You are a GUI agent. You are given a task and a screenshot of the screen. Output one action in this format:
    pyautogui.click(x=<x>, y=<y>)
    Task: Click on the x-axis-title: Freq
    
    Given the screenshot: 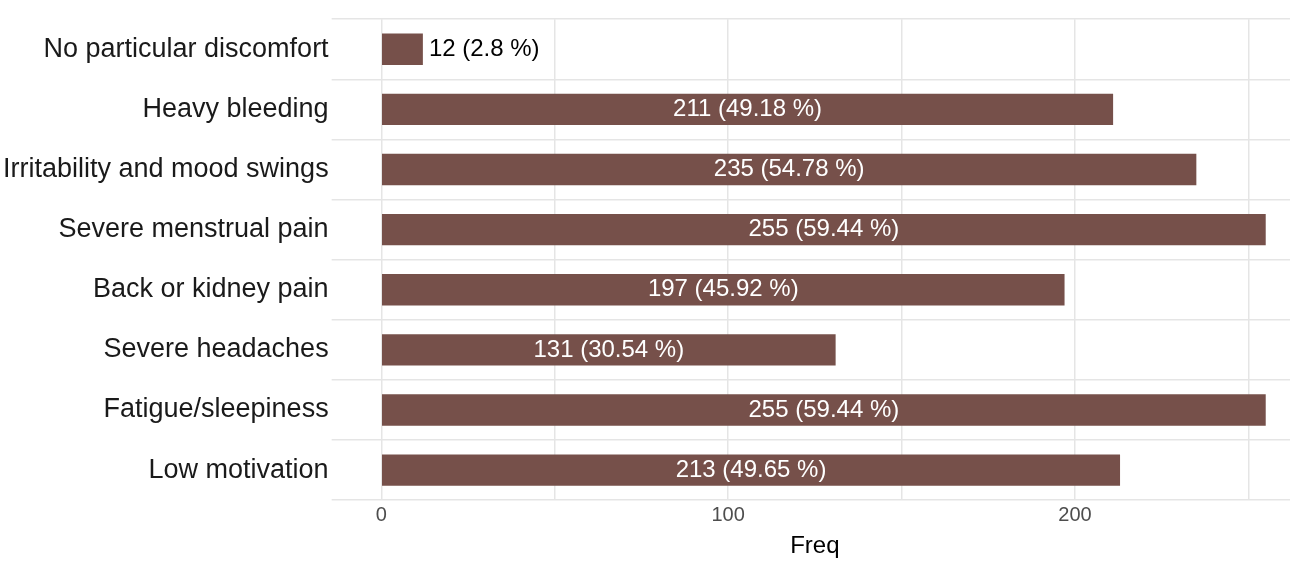 What is the action you would take?
    pyautogui.click(x=815, y=545)
    